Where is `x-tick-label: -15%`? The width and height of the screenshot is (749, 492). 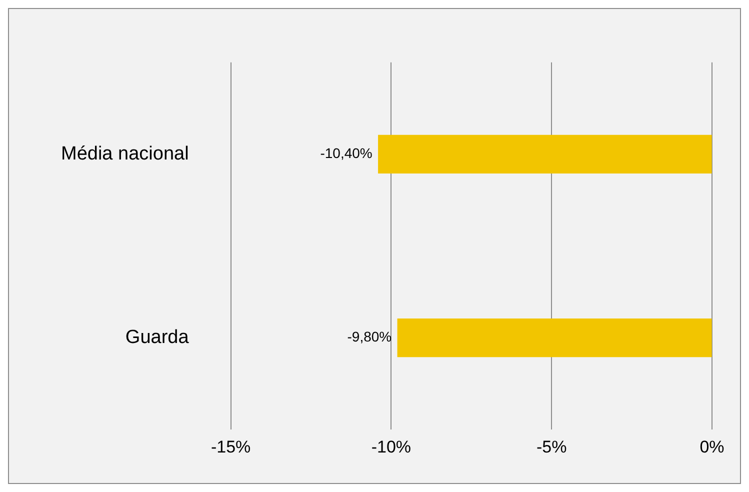 x-tick-label: -15% is located at coordinates (230, 446).